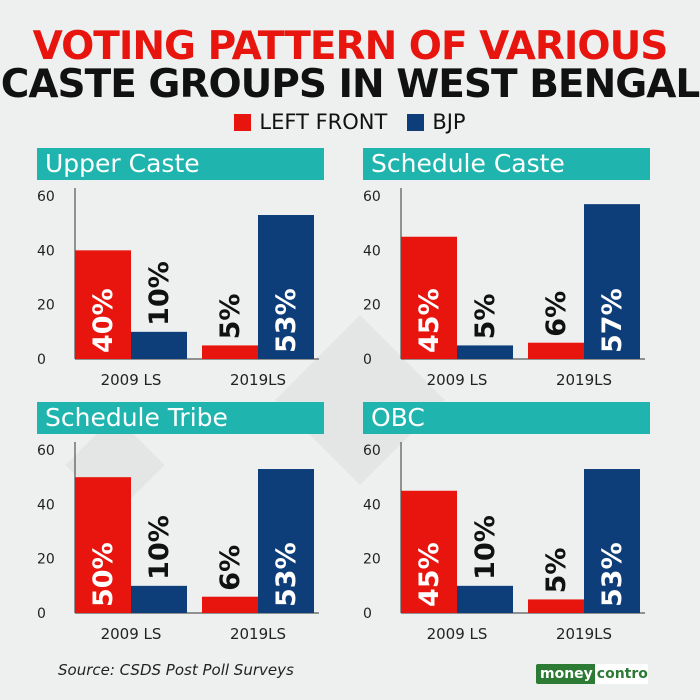 This screenshot has width=700, height=700. What do you see at coordinates (178, 542) in the screenshot?
I see `chart-svg: 0 20 40 60 50% 10% 2009 LS 6% 53% 2019LS` at bounding box center [178, 542].